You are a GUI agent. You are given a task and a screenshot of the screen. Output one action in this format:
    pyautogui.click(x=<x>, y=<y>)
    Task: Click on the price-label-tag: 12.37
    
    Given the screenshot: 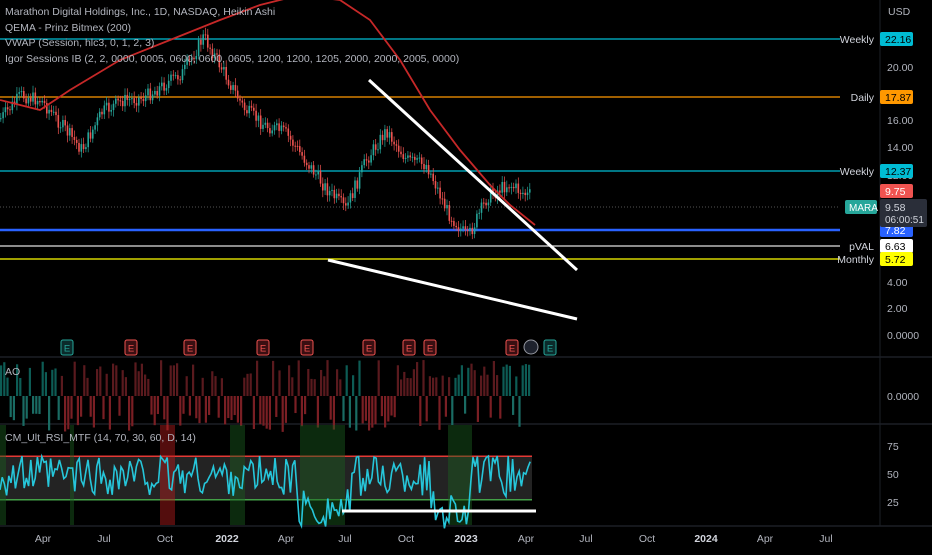 What is the action you would take?
    pyautogui.click(x=896, y=171)
    